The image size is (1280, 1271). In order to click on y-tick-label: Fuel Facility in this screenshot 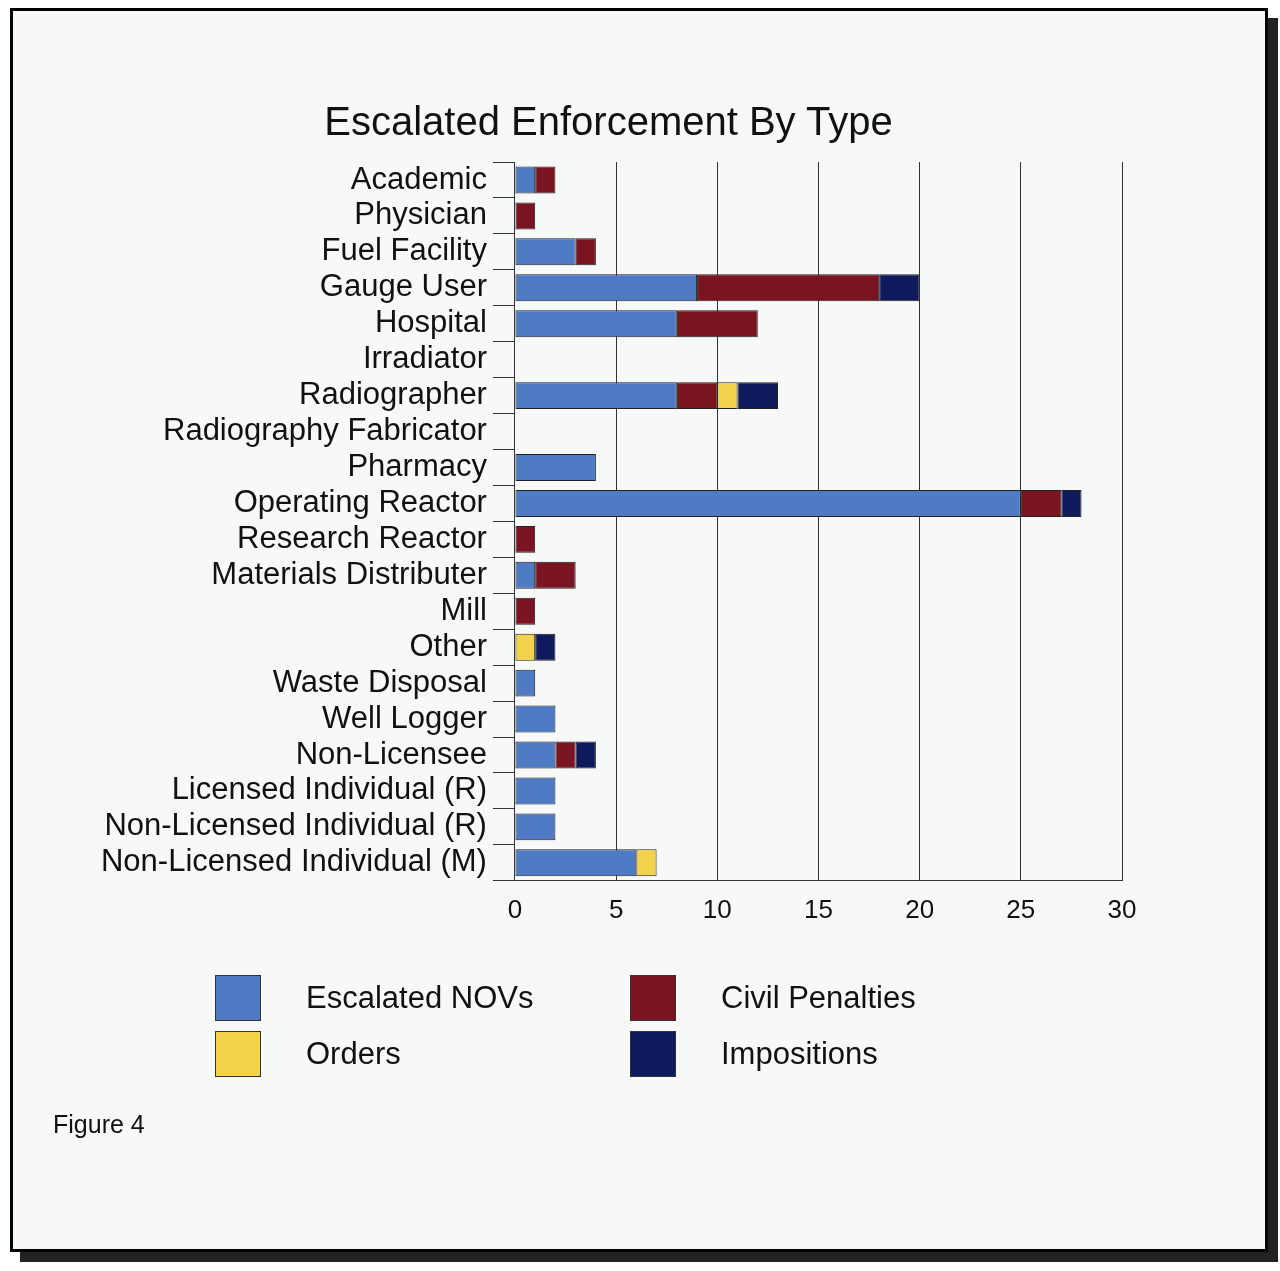, I will do `click(404, 250)`.